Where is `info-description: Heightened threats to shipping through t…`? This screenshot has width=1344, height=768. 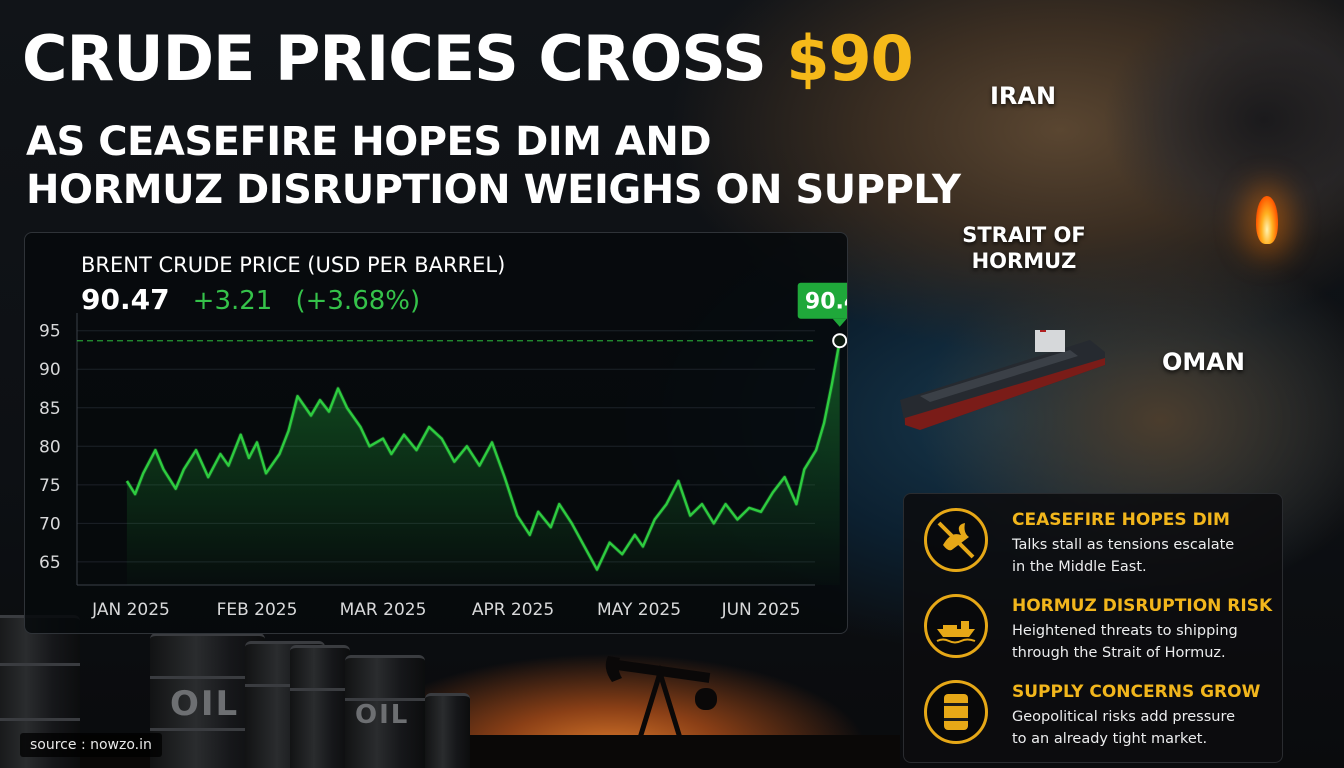
info-description: Heightened threats to shipping through t… is located at coordinates (1142, 642).